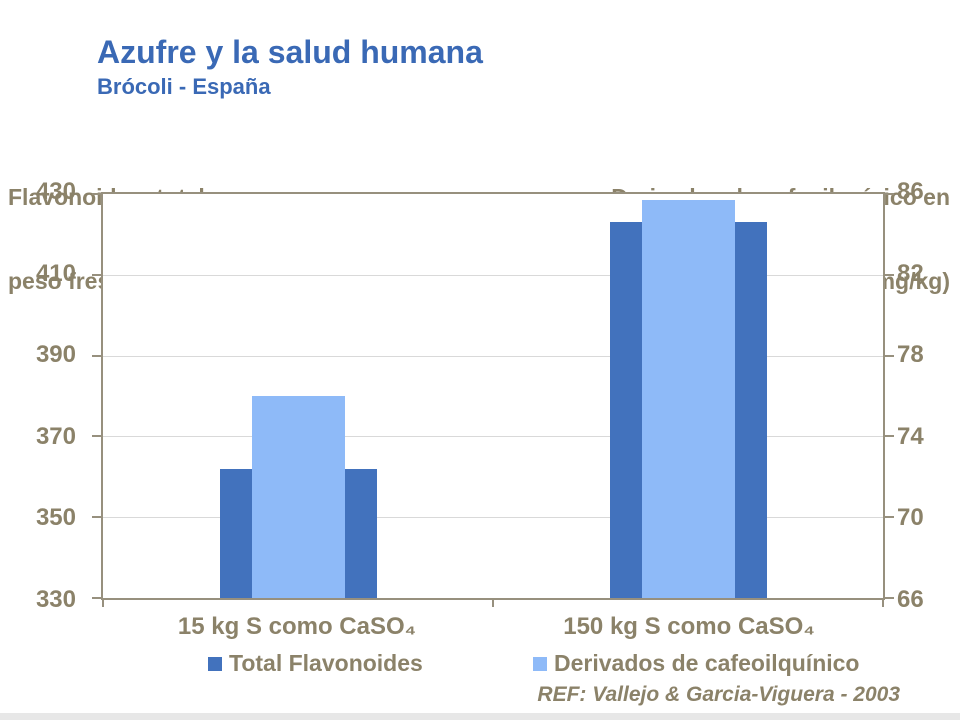 The height and width of the screenshot is (720, 960). What do you see at coordinates (910, 355) in the screenshot?
I see `right-tick-label: 78` at bounding box center [910, 355].